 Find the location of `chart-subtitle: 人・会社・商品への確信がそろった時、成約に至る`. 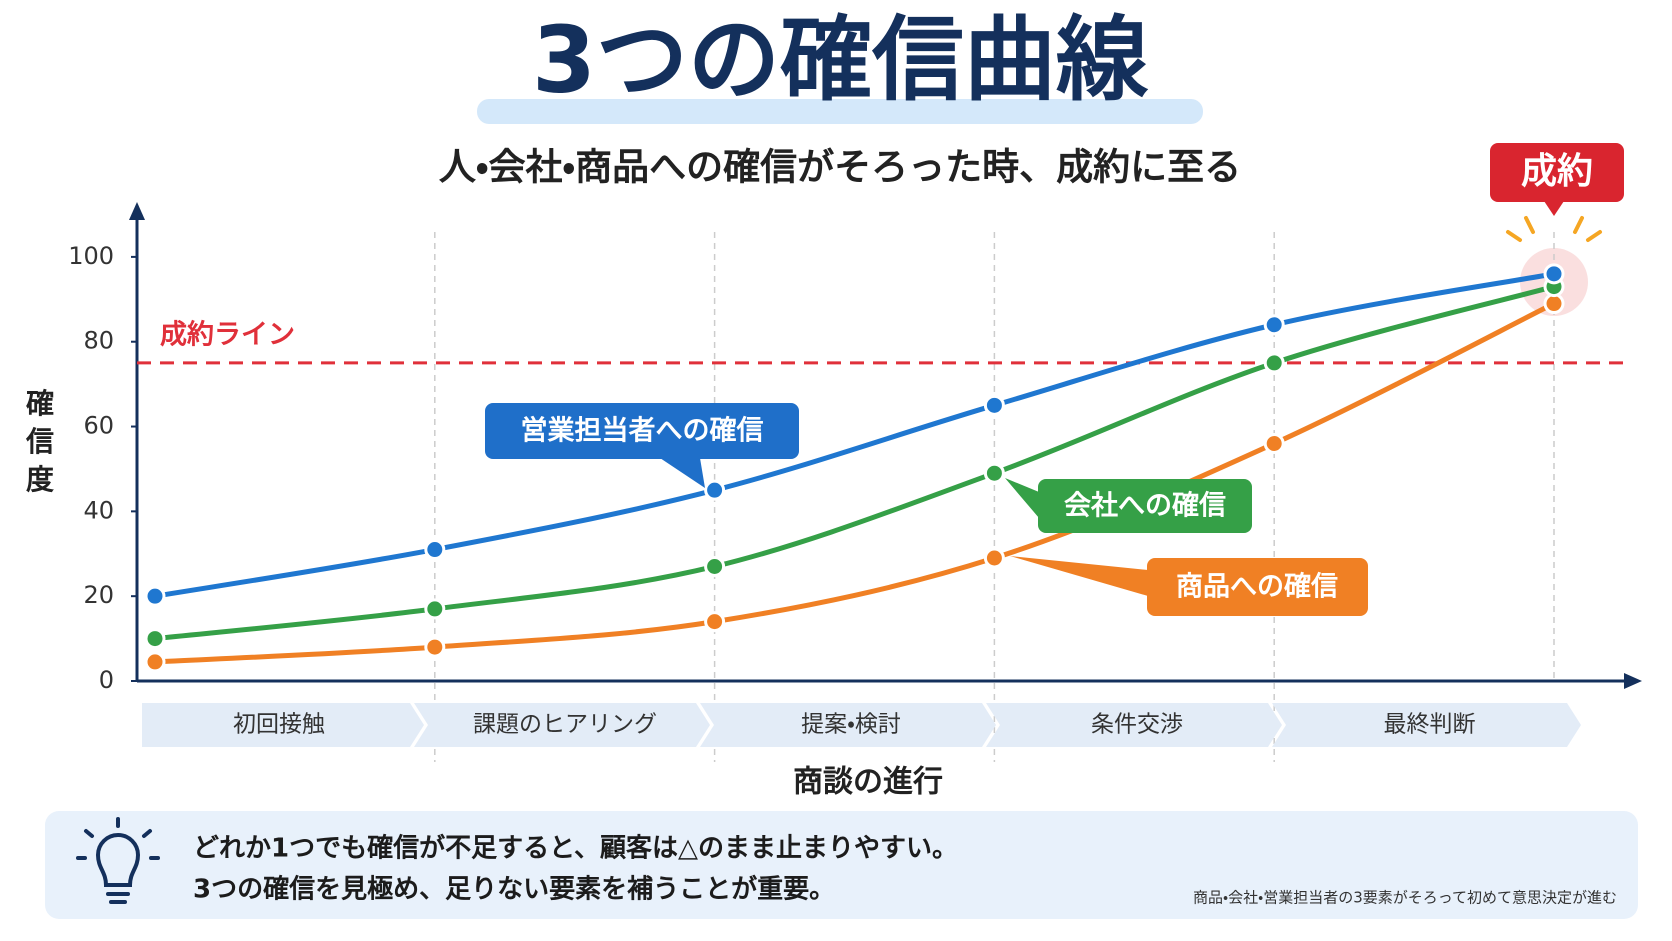

chart-subtitle: 人・会社・商品への確信がそろった時、成約に至る is located at coordinates (840, 167).